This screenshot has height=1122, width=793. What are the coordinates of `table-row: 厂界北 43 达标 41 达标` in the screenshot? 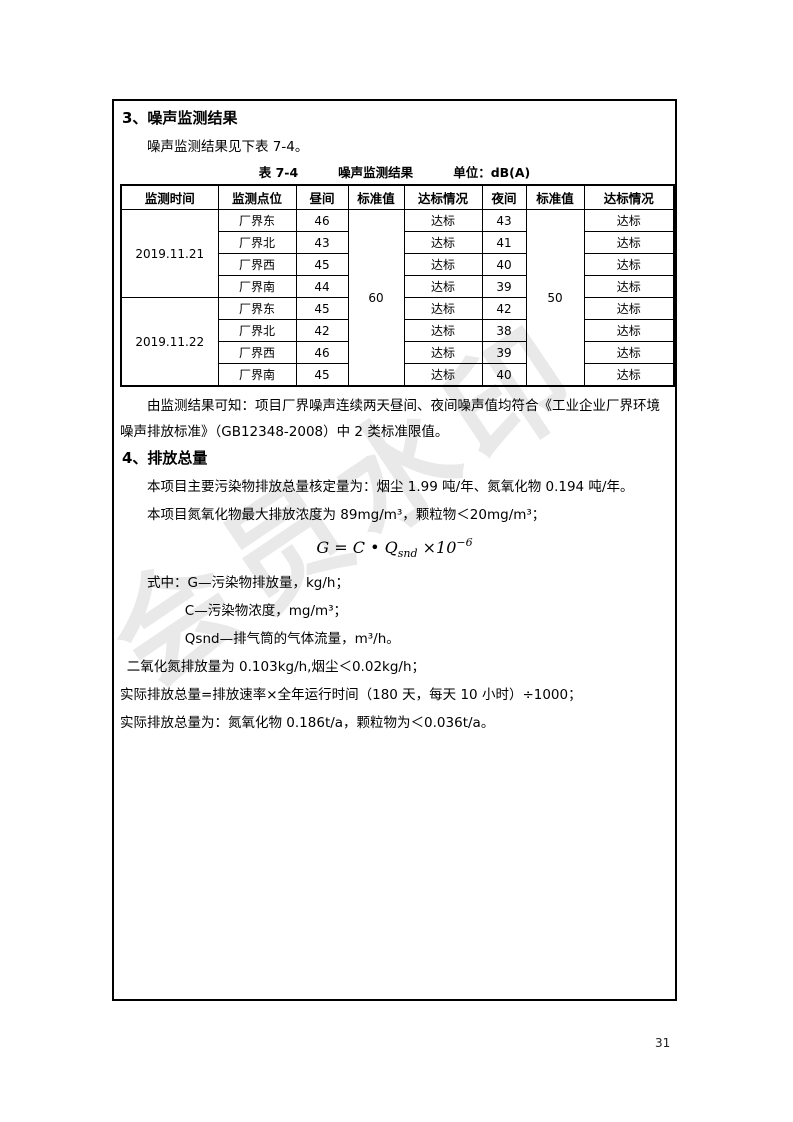 It's located at (398, 242).